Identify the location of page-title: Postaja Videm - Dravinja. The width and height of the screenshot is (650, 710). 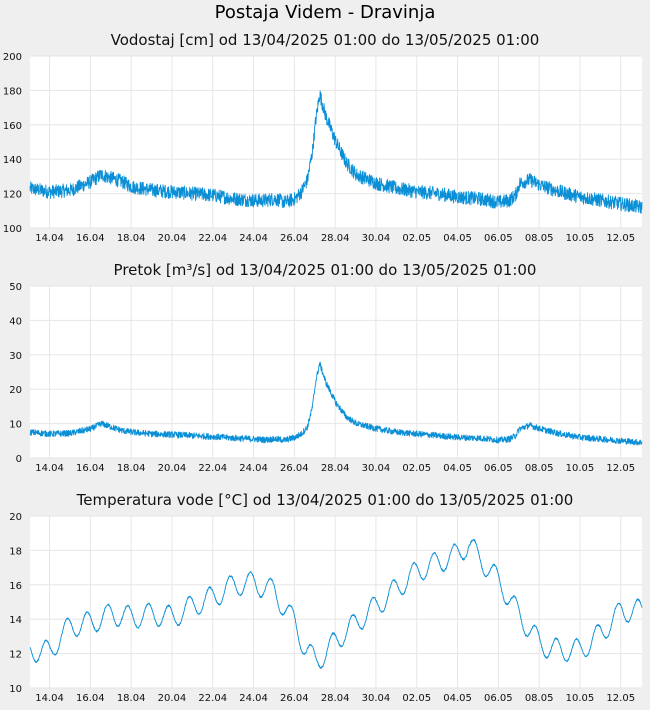
(325, 12).